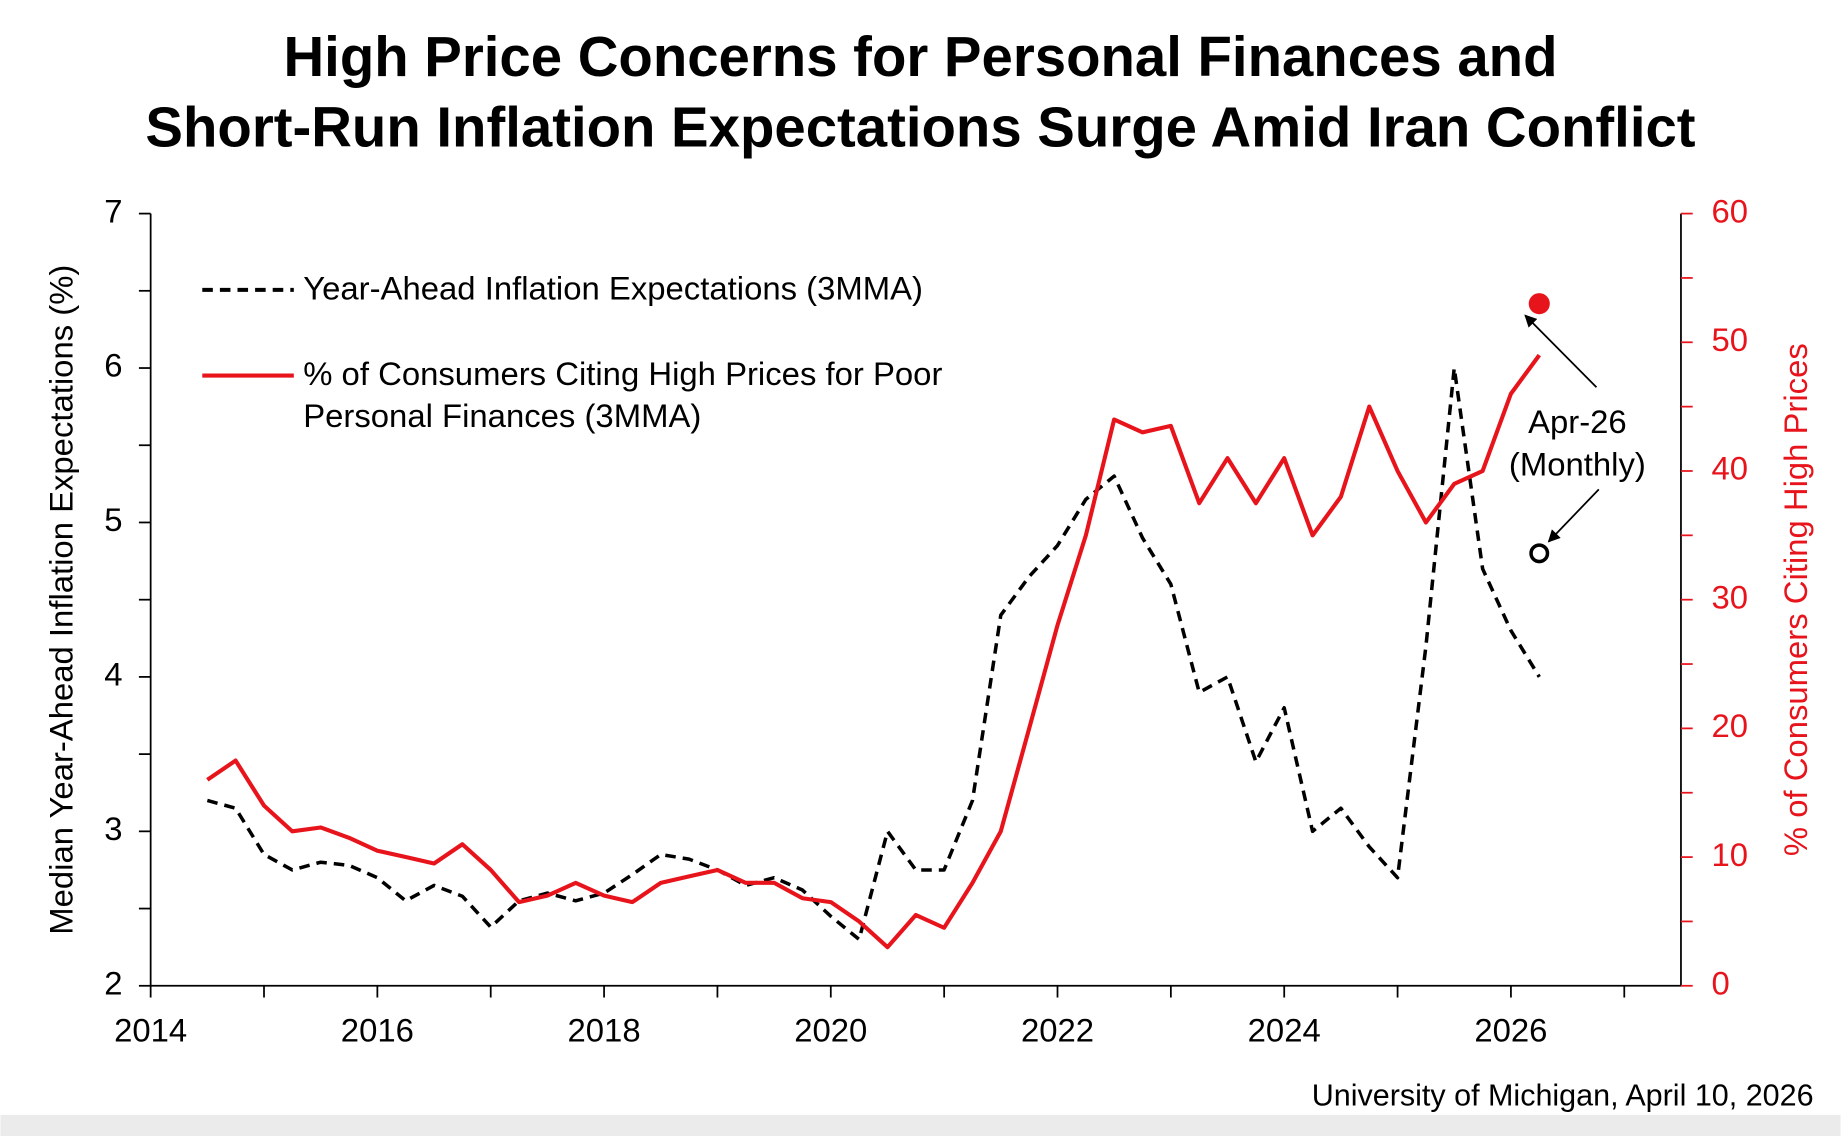 The height and width of the screenshot is (1141, 1841). I want to click on x-tick-label: 2016, so click(377, 1029).